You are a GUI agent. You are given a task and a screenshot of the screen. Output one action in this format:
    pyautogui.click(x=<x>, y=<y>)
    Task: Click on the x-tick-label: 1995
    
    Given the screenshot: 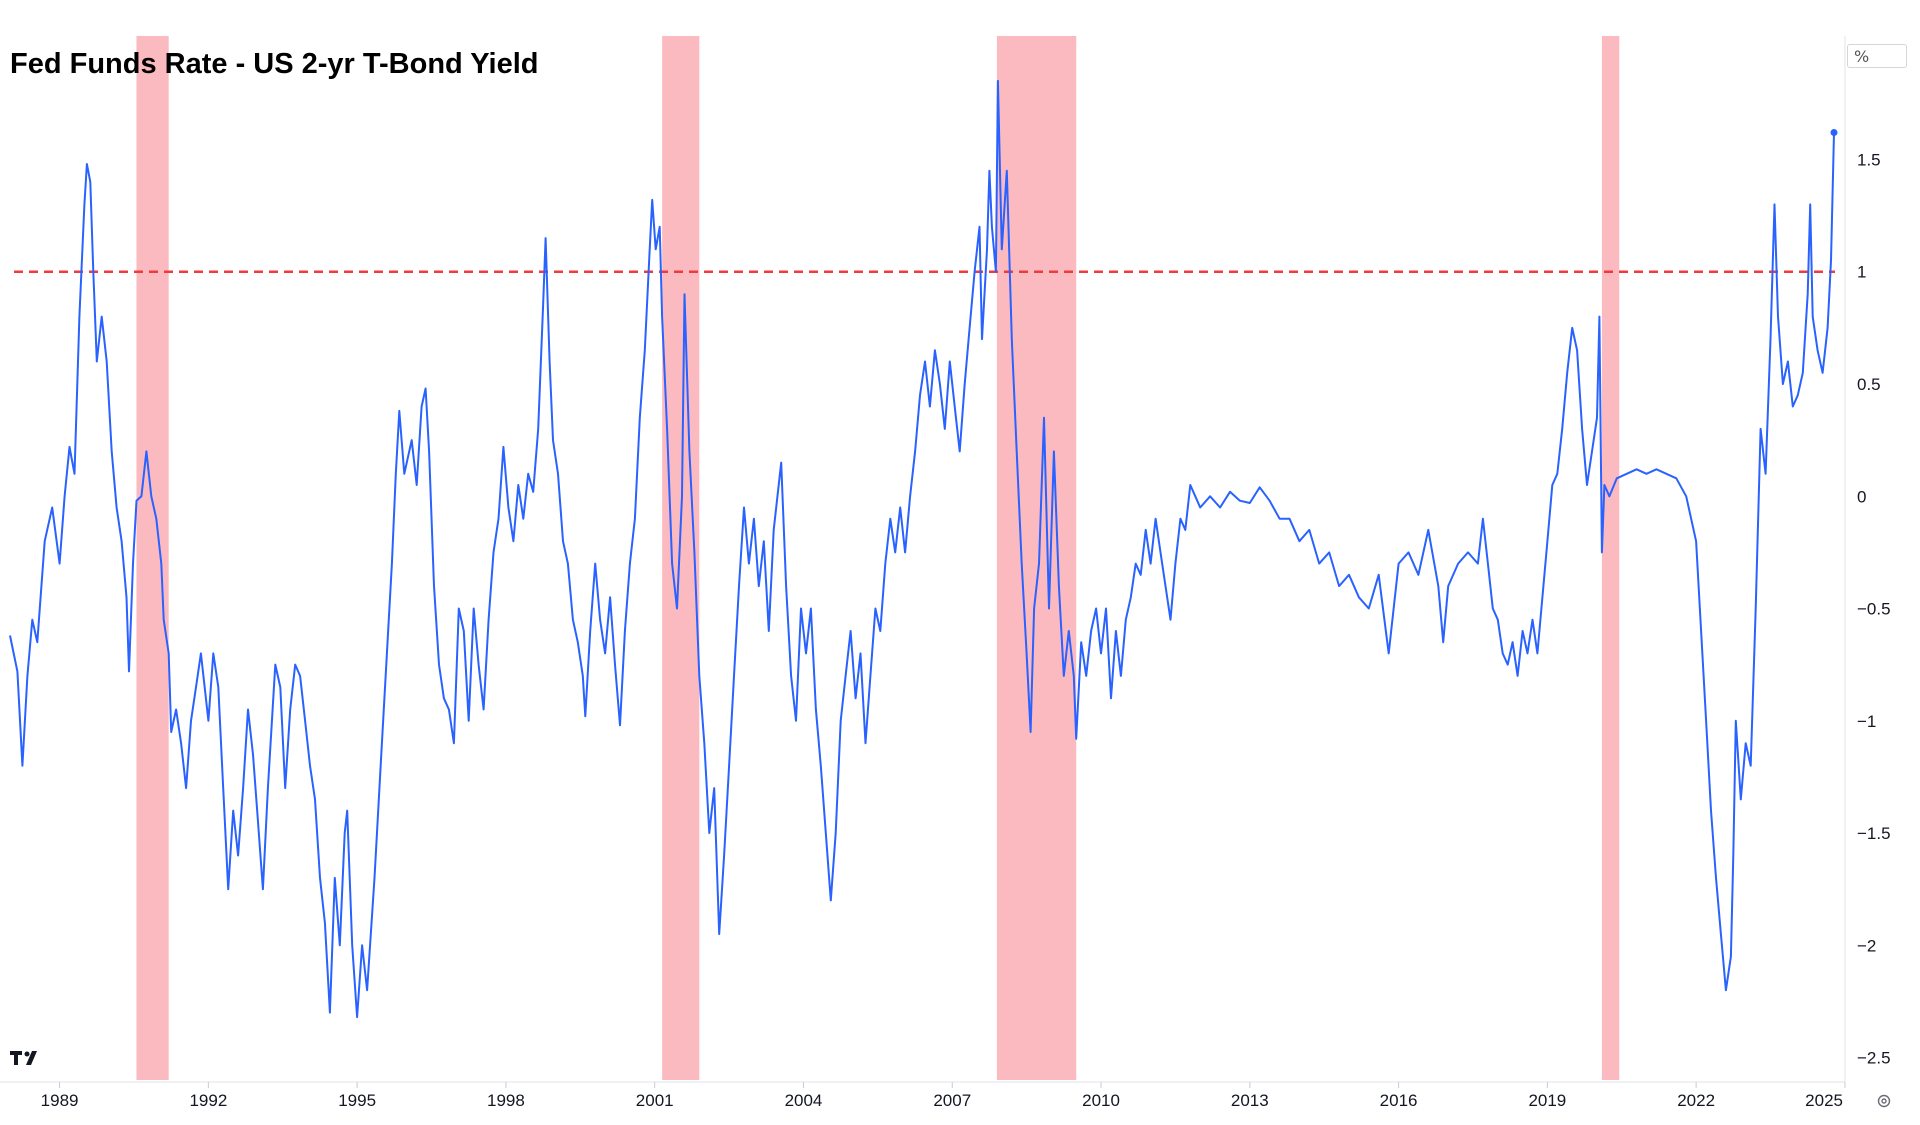 What is the action you would take?
    pyautogui.click(x=357, y=1100)
    